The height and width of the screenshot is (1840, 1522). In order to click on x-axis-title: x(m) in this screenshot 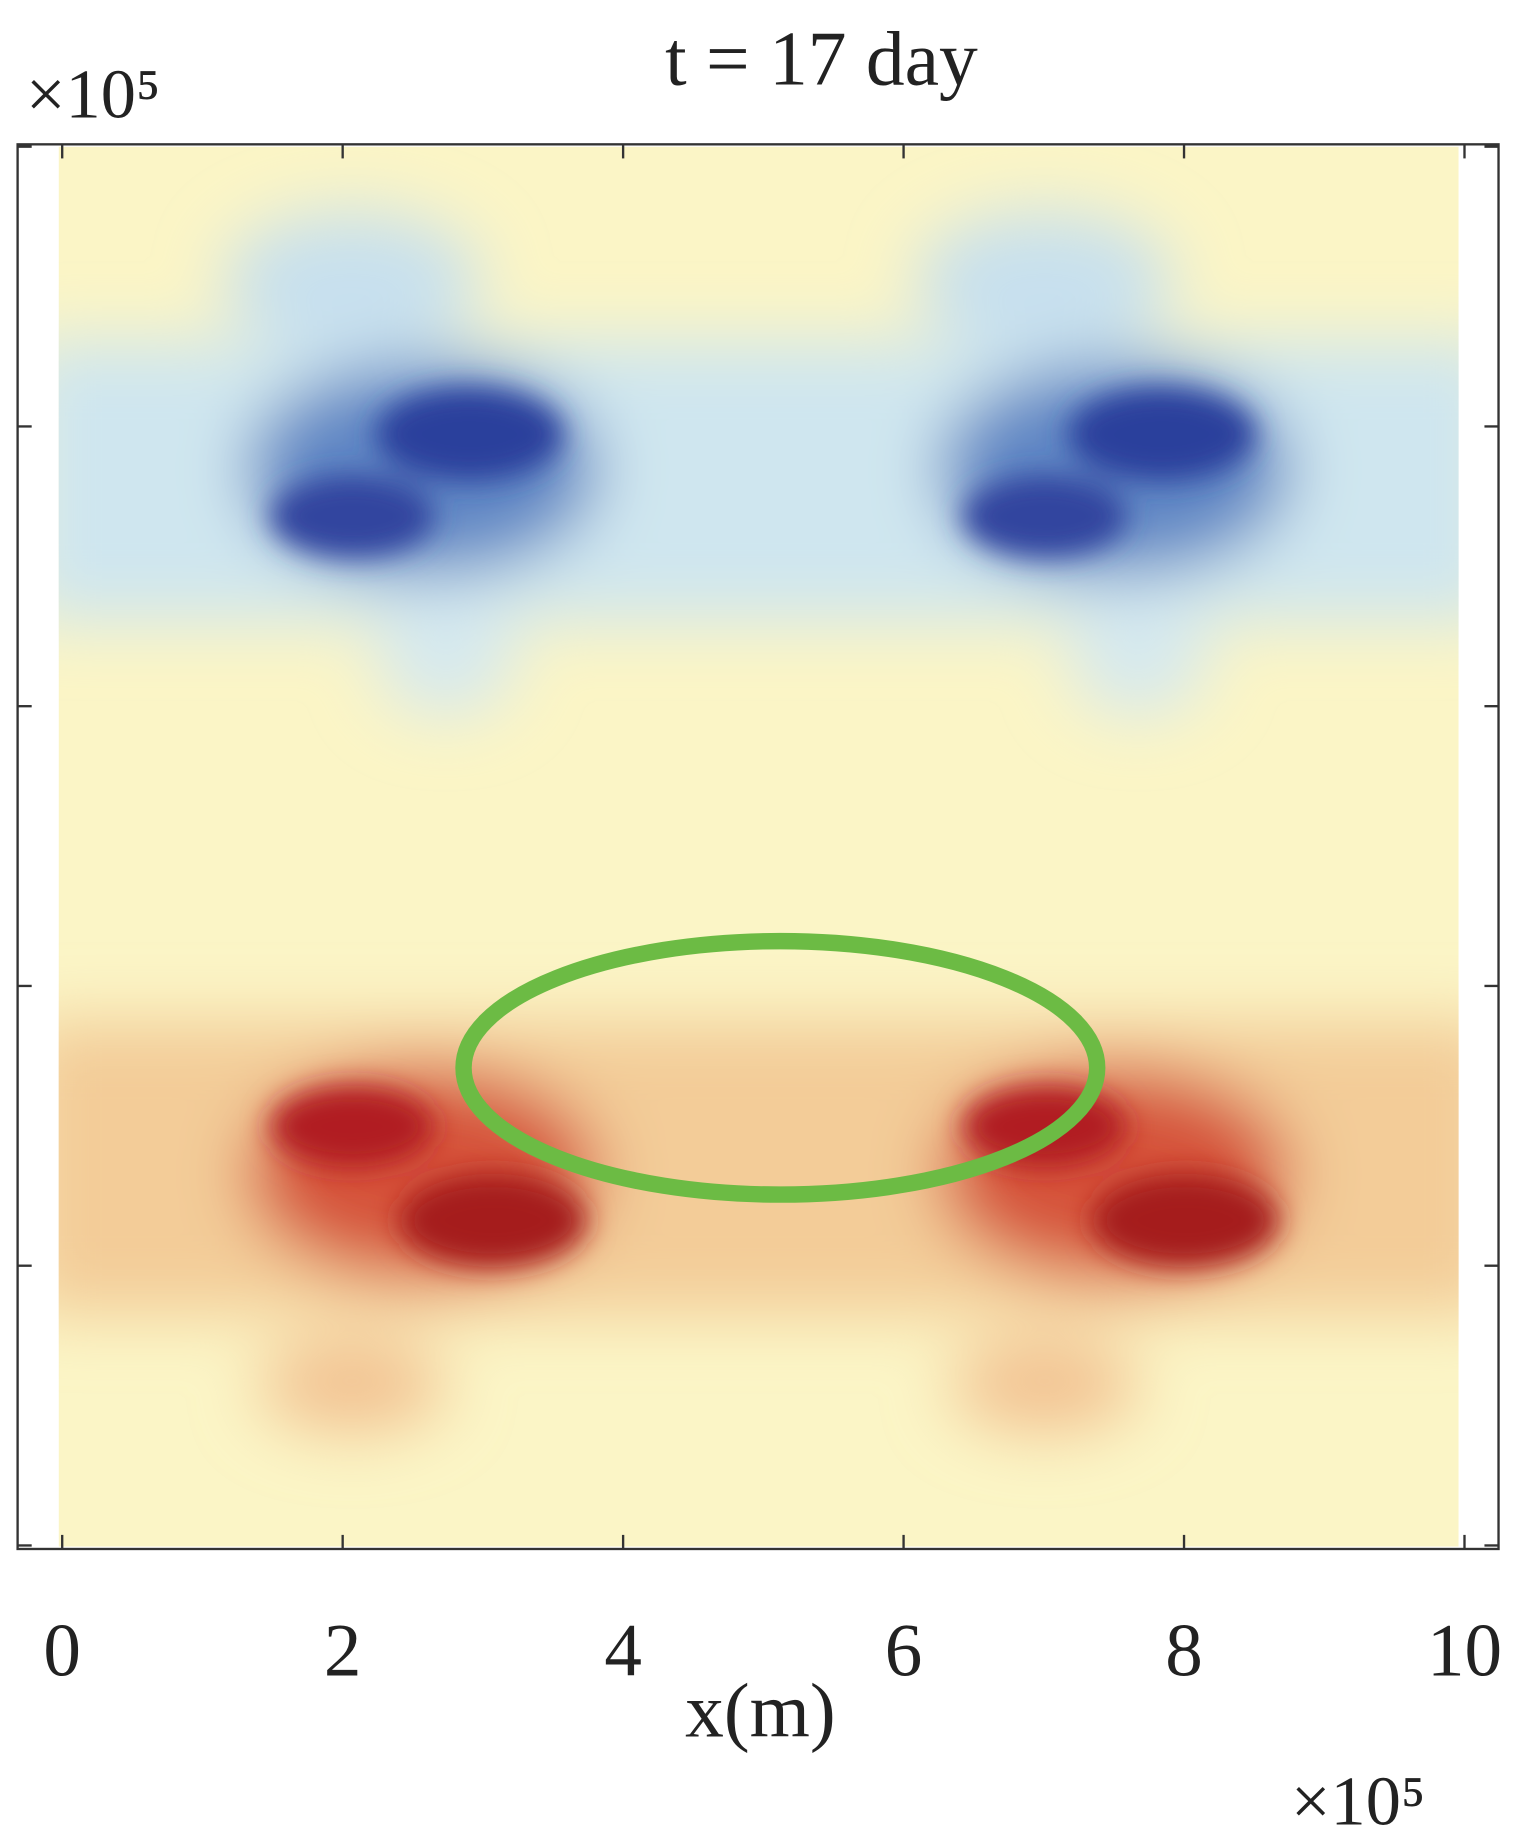, I will do `click(760, 1711)`.